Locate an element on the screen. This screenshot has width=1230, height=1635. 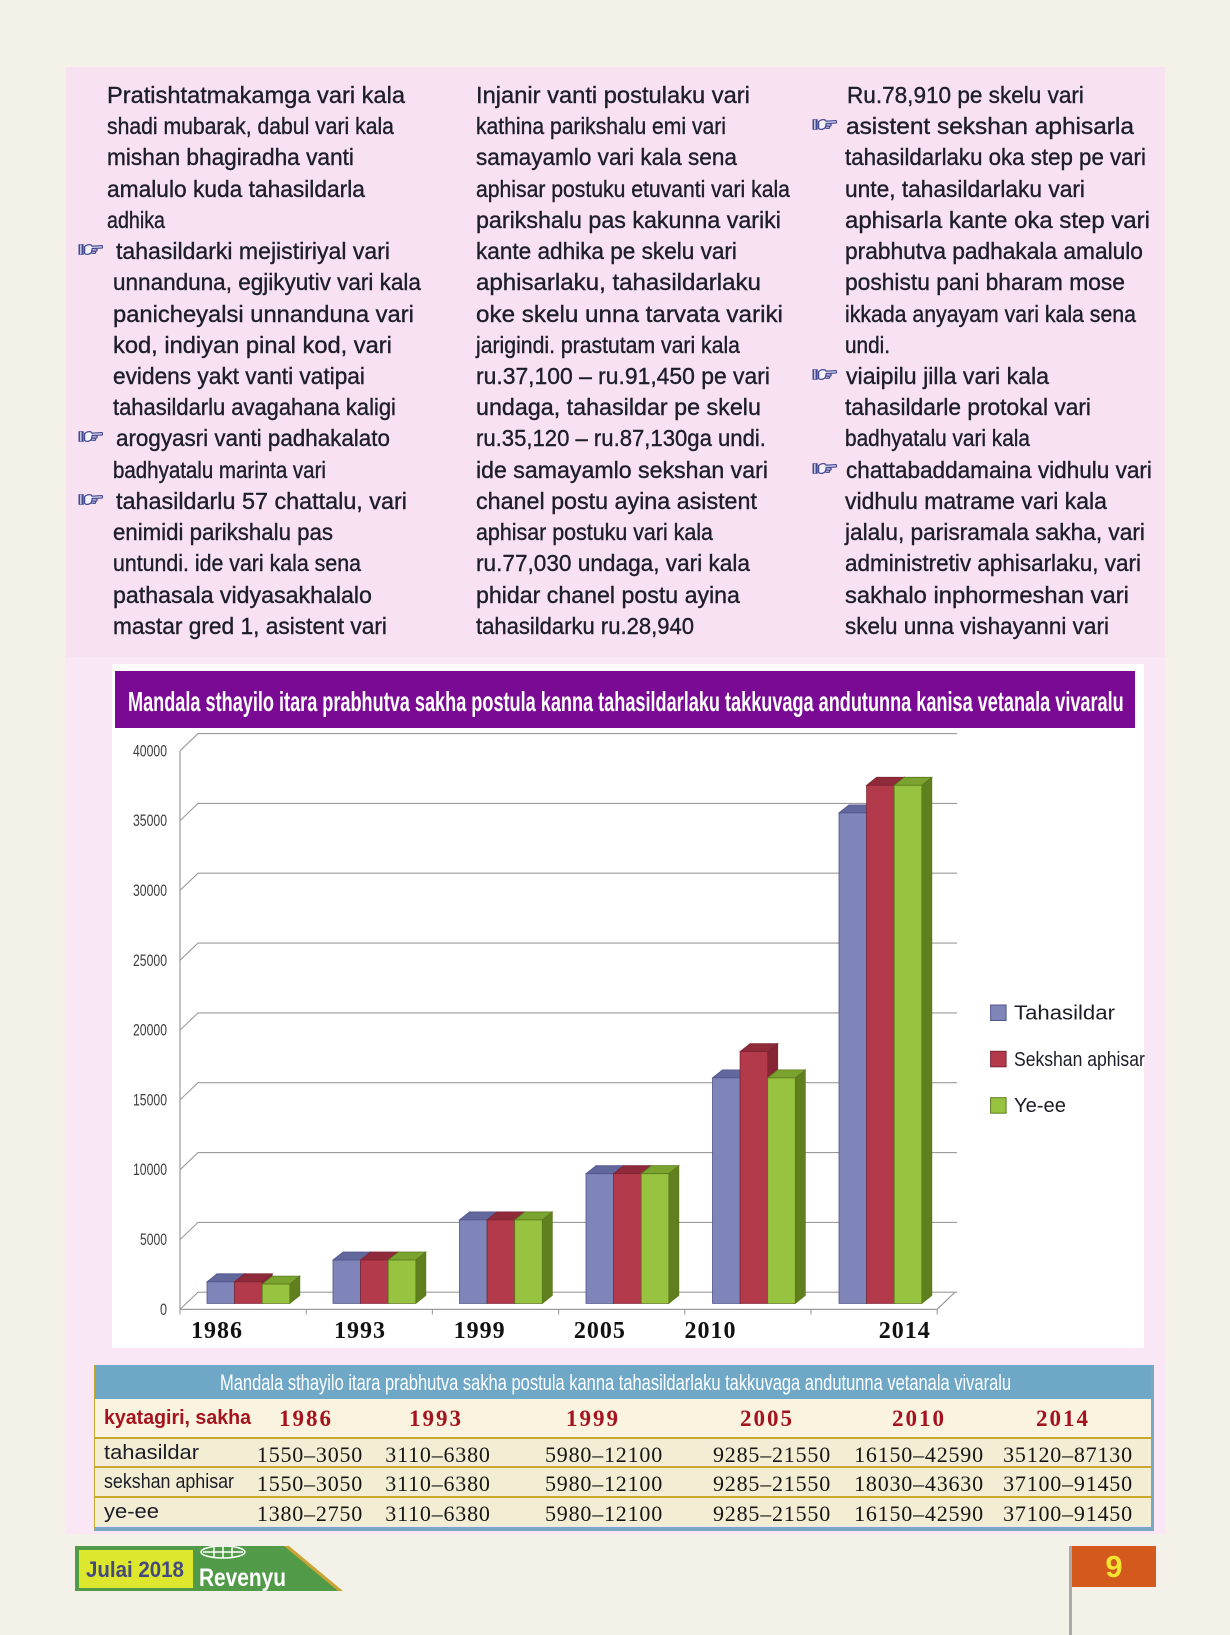
svg-text: 15000 is located at coordinates (150, 1100).